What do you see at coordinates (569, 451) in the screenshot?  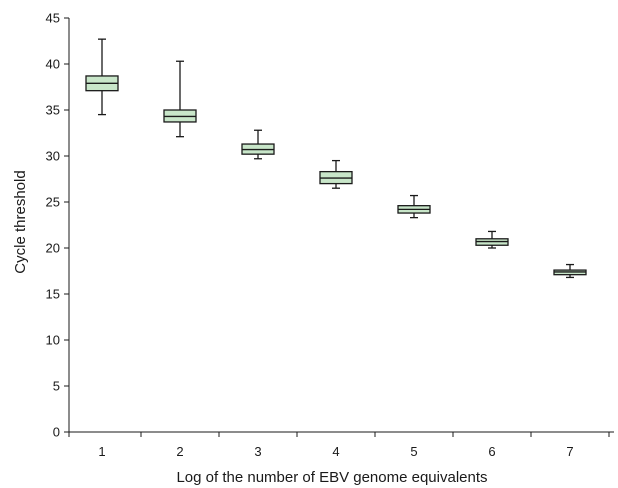 I see `x-tick-label: 7` at bounding box center [569, 451].